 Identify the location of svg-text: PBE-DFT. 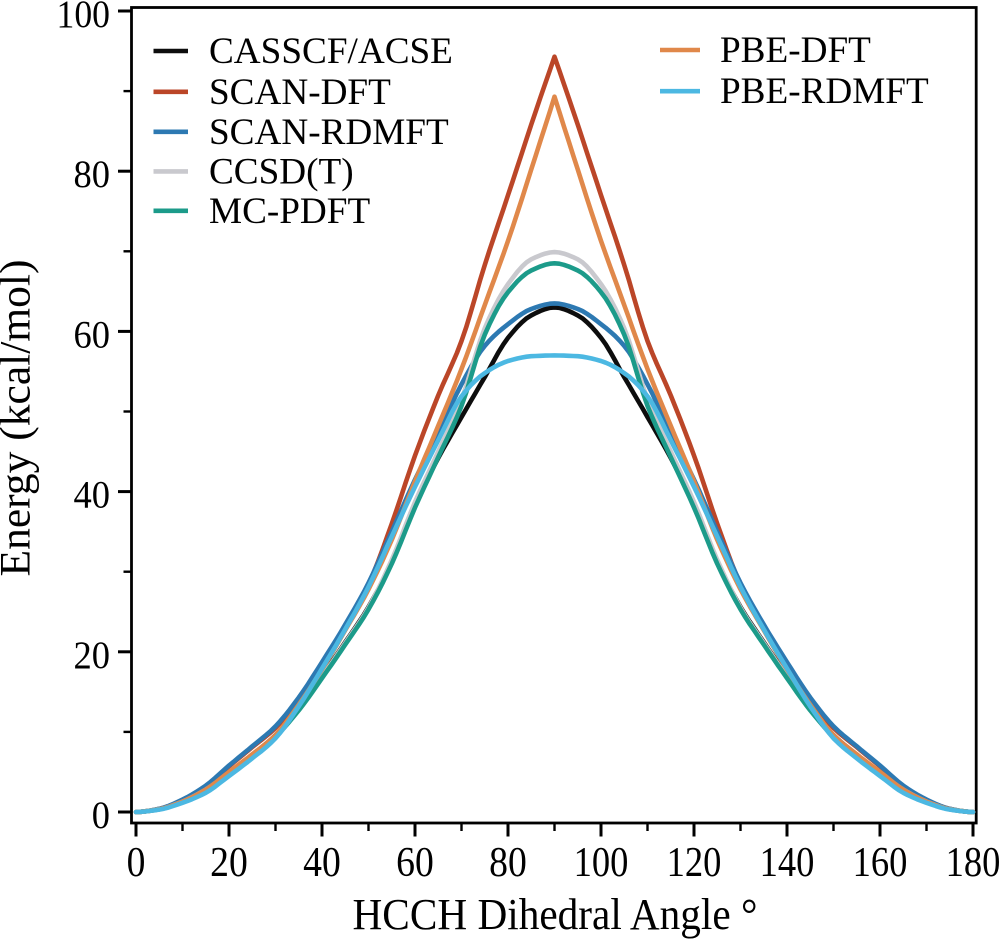
(795, 50).